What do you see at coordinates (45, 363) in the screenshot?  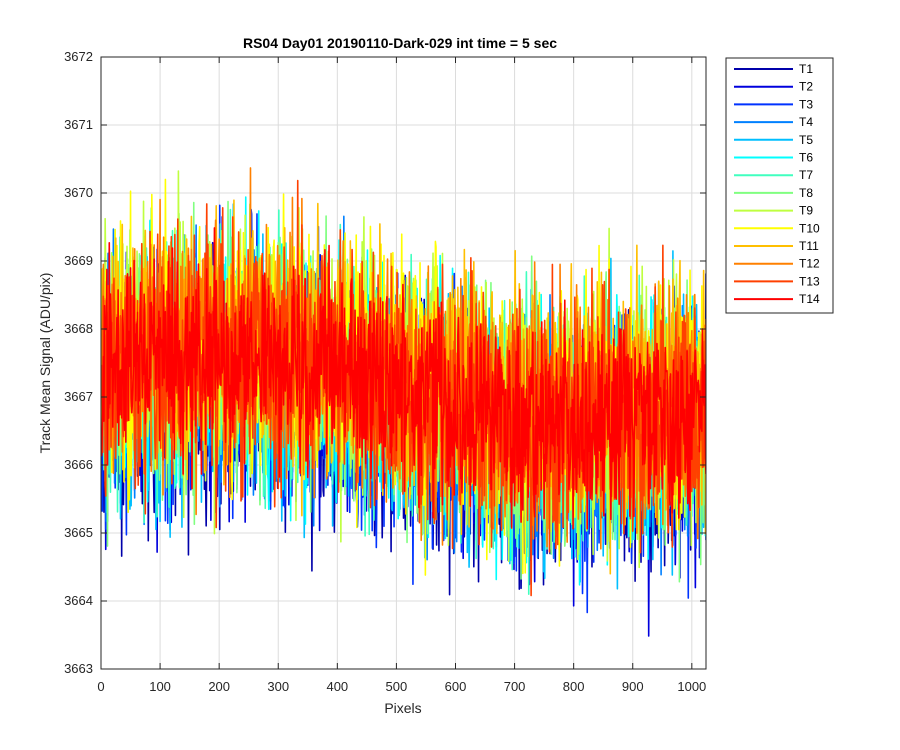 I see `y-axis-label: Track Mean Signal (ADU/pix)` at bounding box center [45, 363].